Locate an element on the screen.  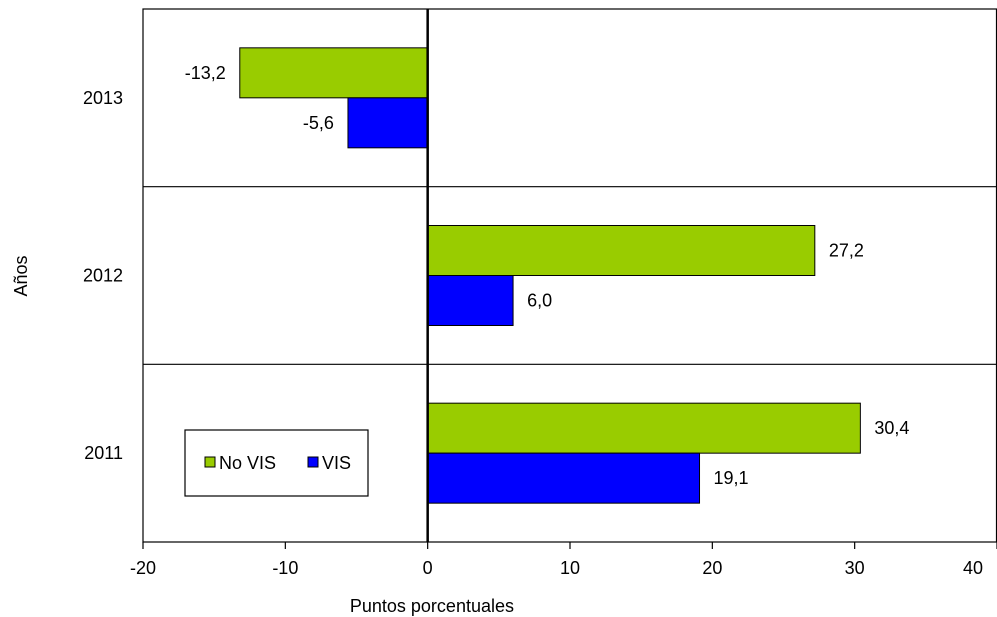
y-category-label: 2013 is located at coordinates (103, 98).